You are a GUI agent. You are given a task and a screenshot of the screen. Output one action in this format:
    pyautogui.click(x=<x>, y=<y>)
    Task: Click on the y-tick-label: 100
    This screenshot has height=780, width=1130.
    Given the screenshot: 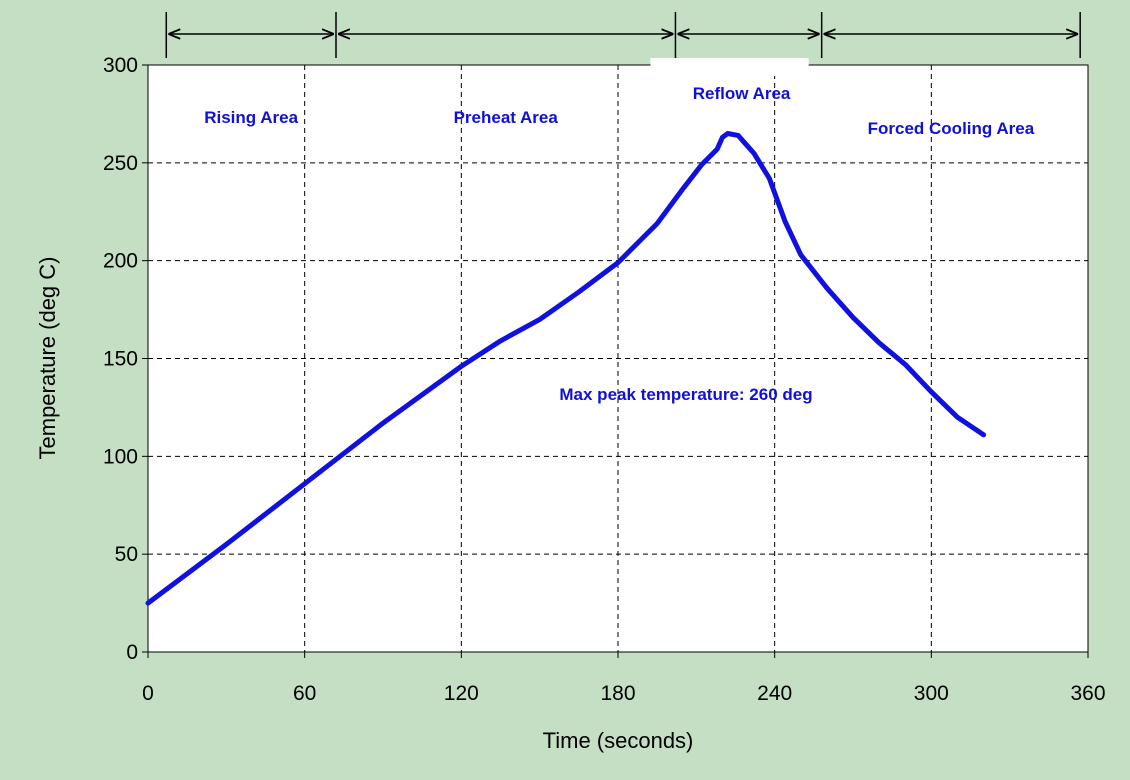 What is the action you would take?
    pyautogui.click(x=120, y=456)
    